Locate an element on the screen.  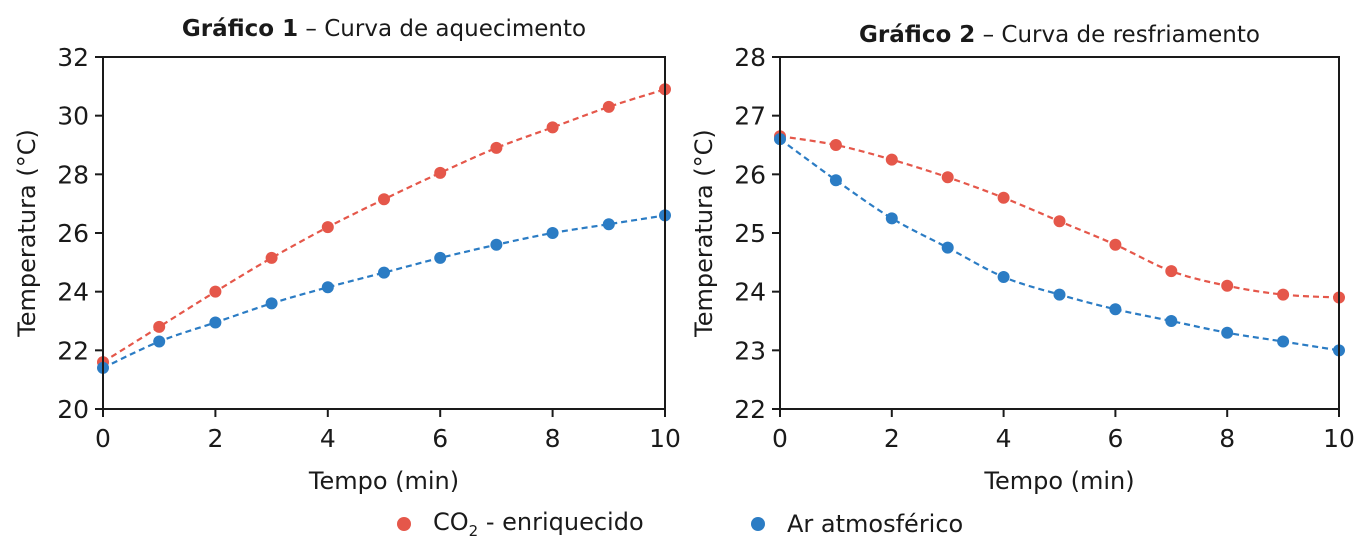
chart-2-title: Gráfico 2 – Curva de resfriamento is located at coordinates (1059, 35).